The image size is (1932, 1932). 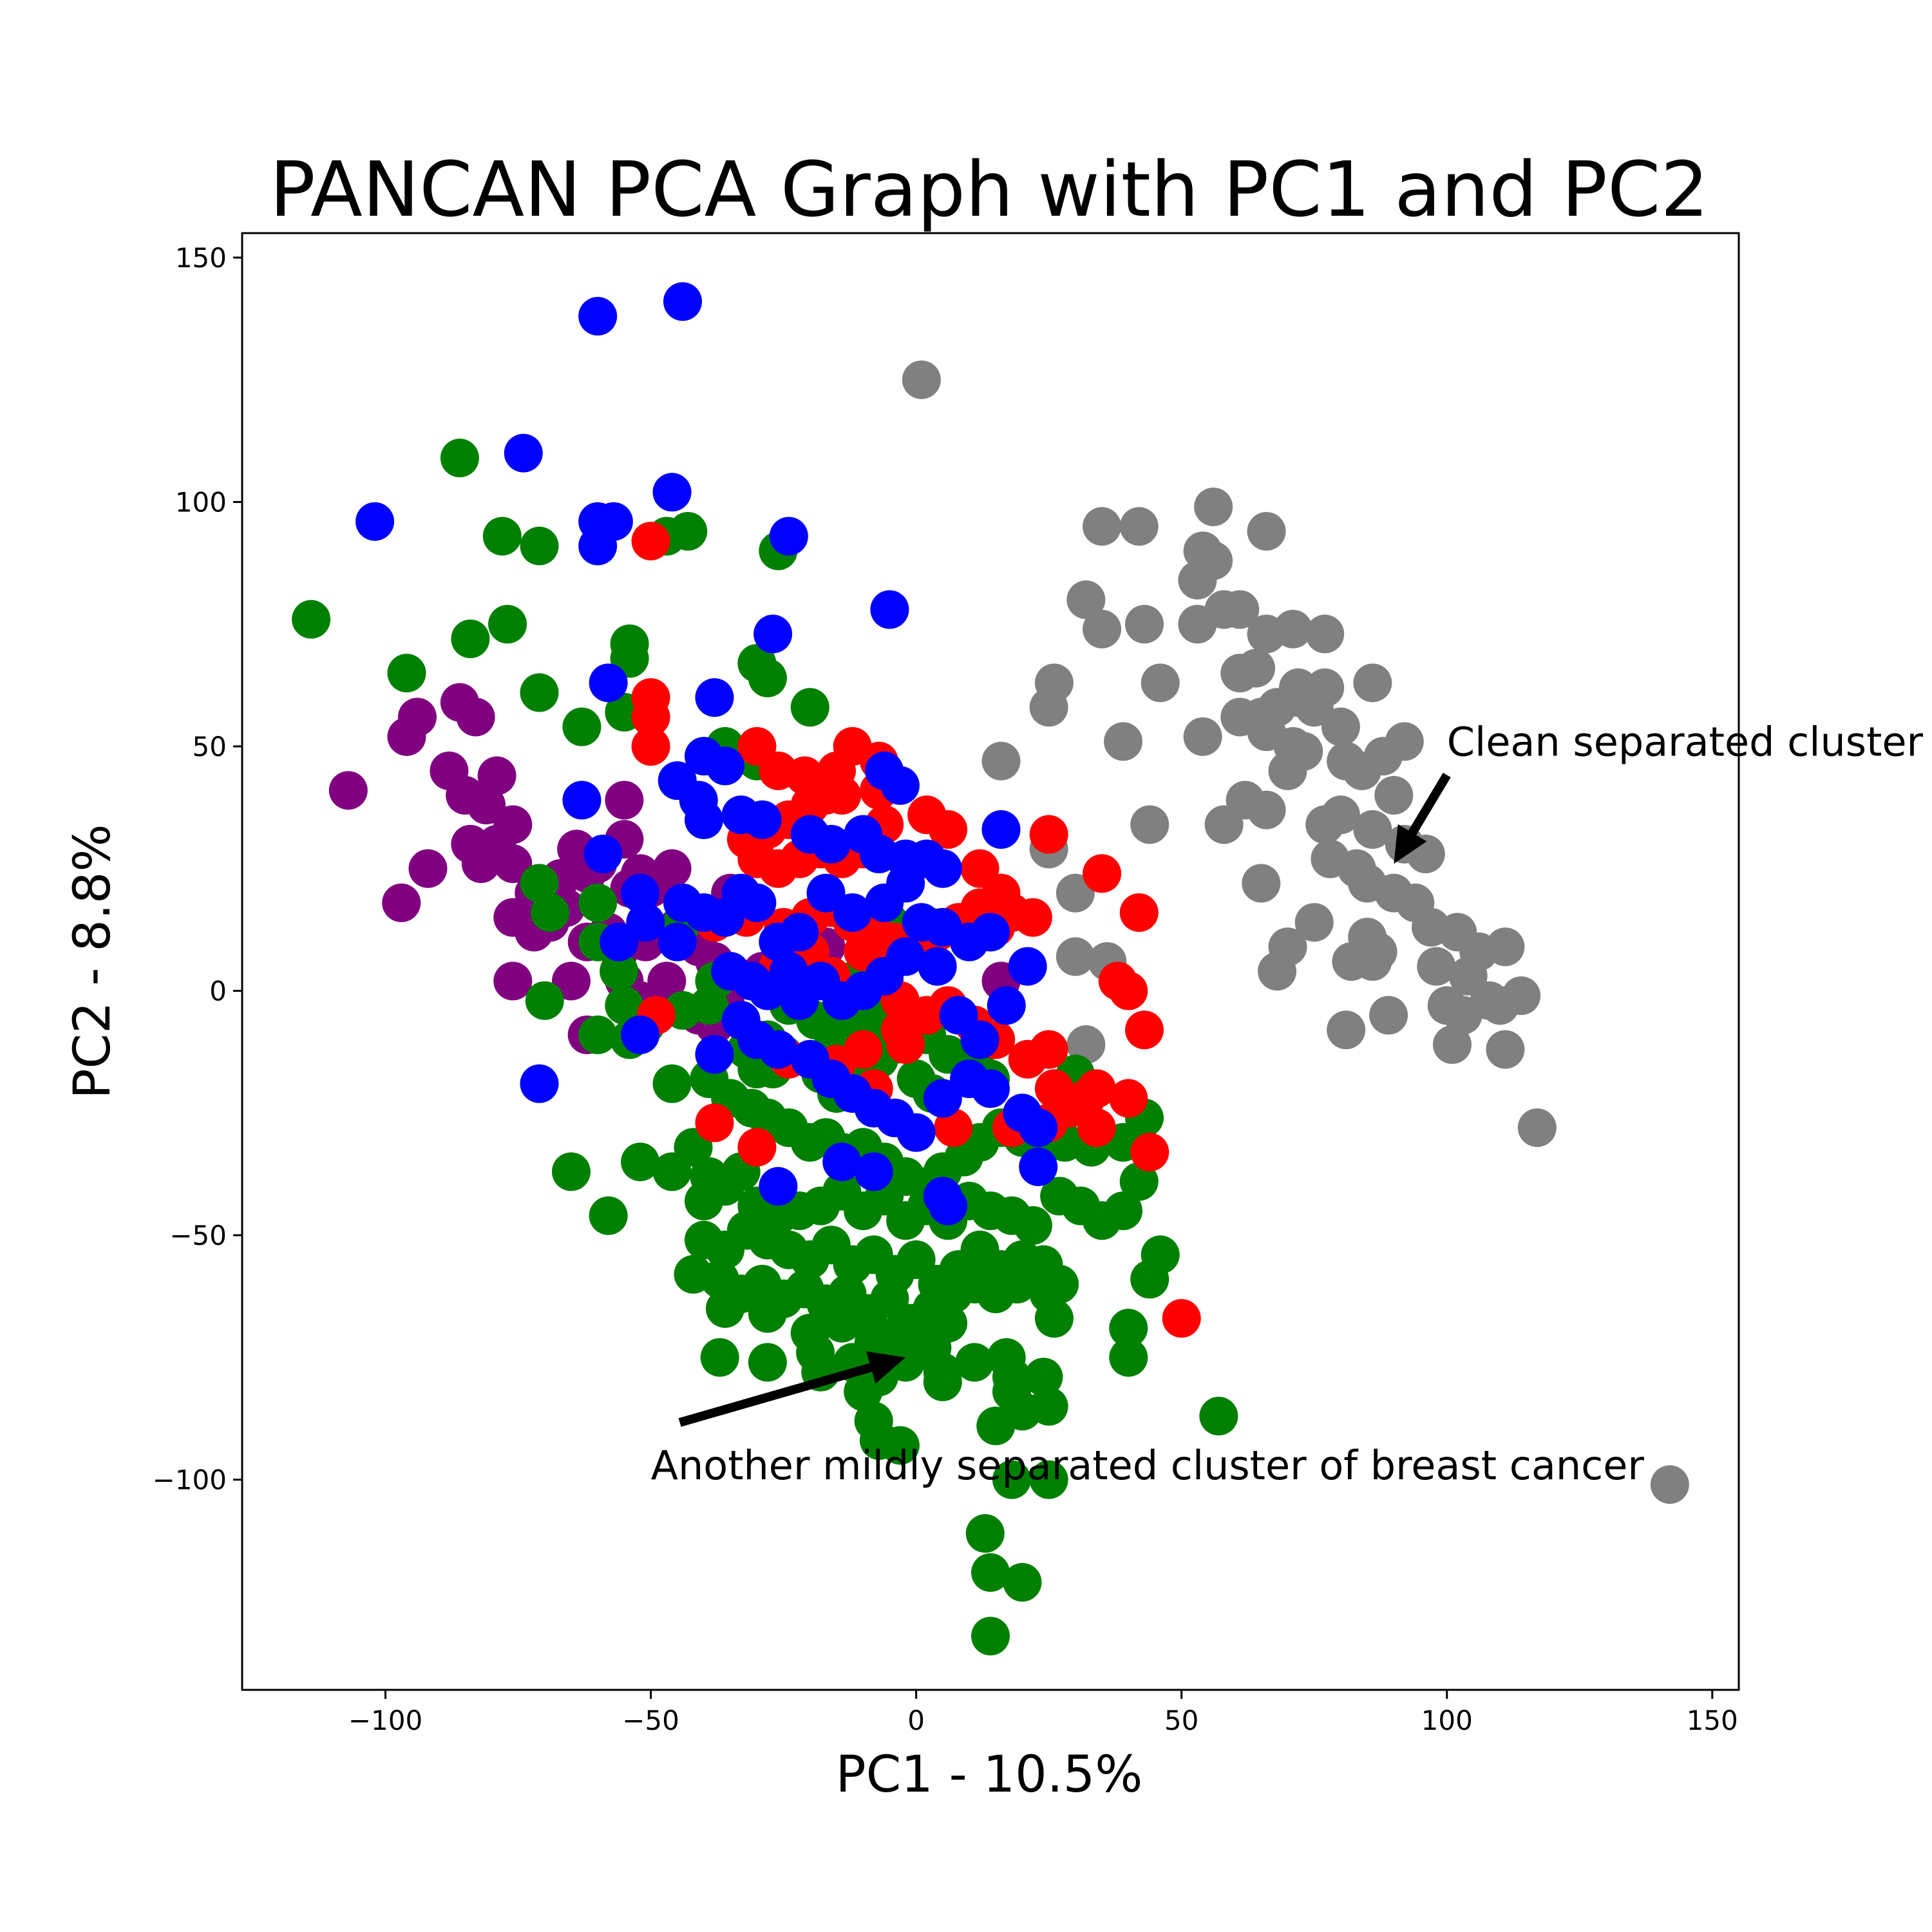 What do you see at coordinates (210, 747) in the screenshot?
I see `y-tick-label: 50` at bounding box center [210, 747].